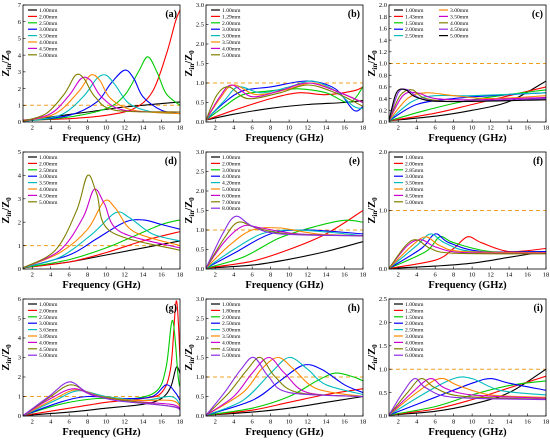 The height and width of the screenshot is (442, 550). I want to click on series-line-1.80mm, so click(284, 402).